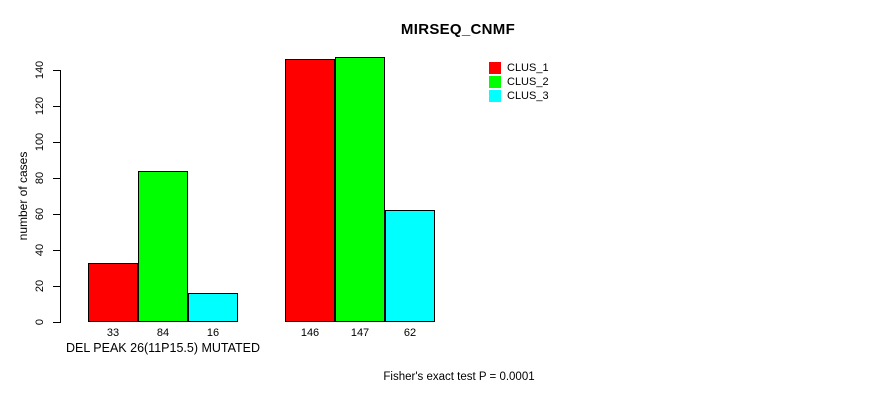 This screenshot has height=400, width=890. I want to click on annotation-text: Fisher's exact test P = 0.0001, so click(459, 377).